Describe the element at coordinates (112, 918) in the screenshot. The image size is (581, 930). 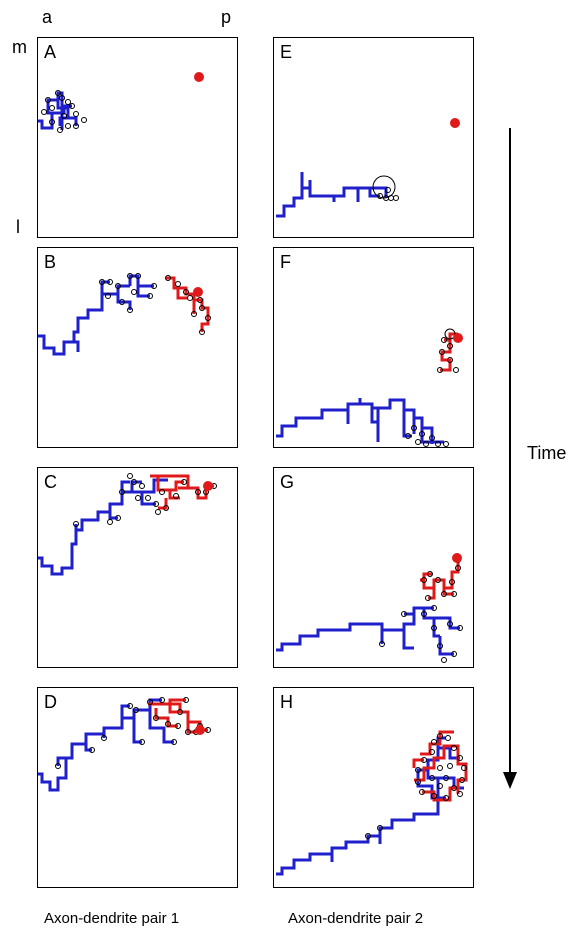
I see `caption-pair-1: Axon-dendrite pair 1` at that location.